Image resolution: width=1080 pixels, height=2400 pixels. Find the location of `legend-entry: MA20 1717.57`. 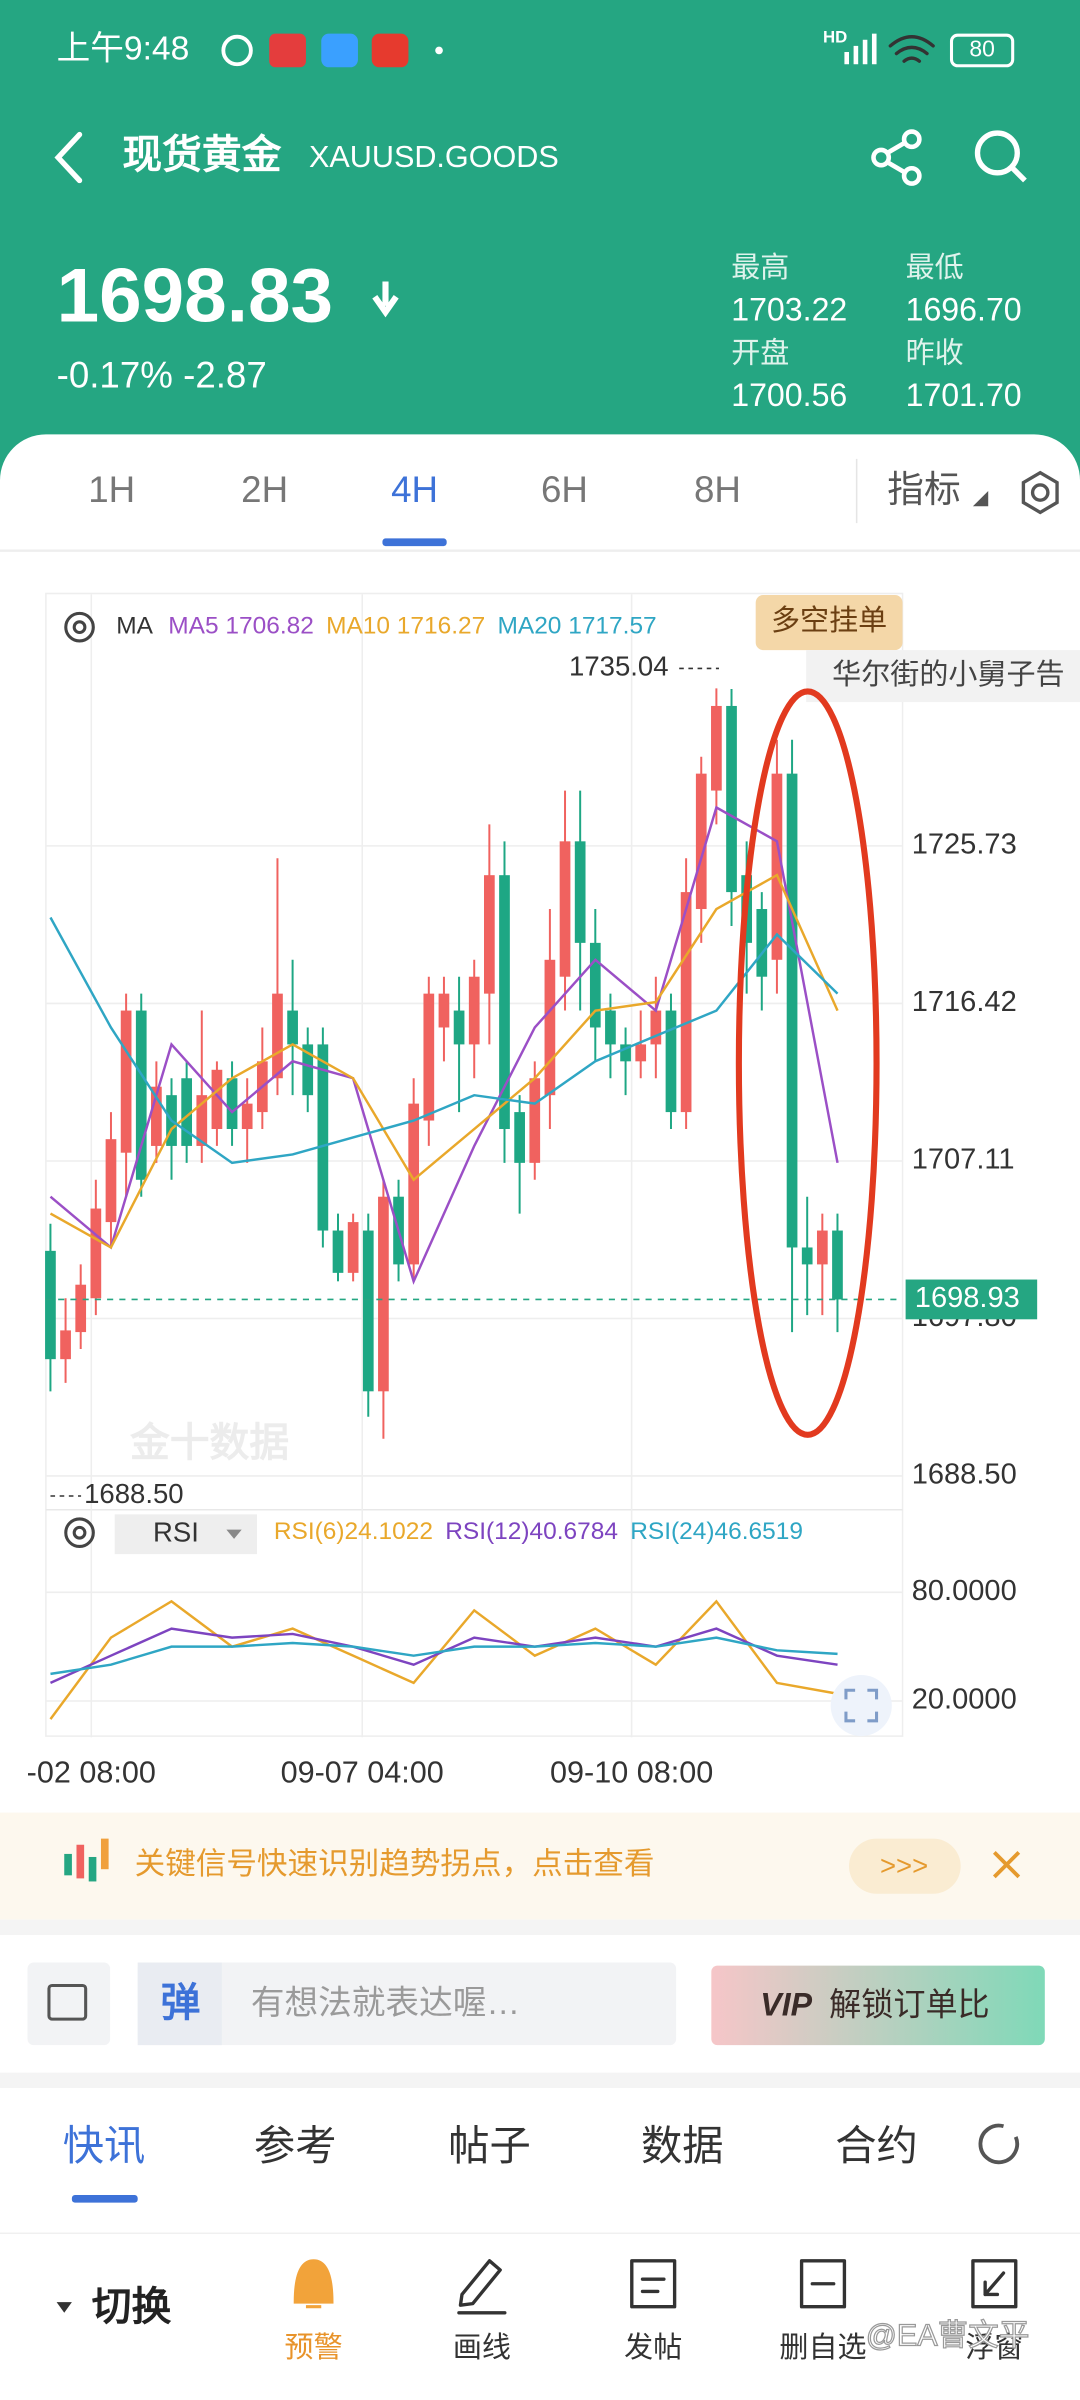

legend-entry: MA20 1717.57 is located at coordinates (576, 626).